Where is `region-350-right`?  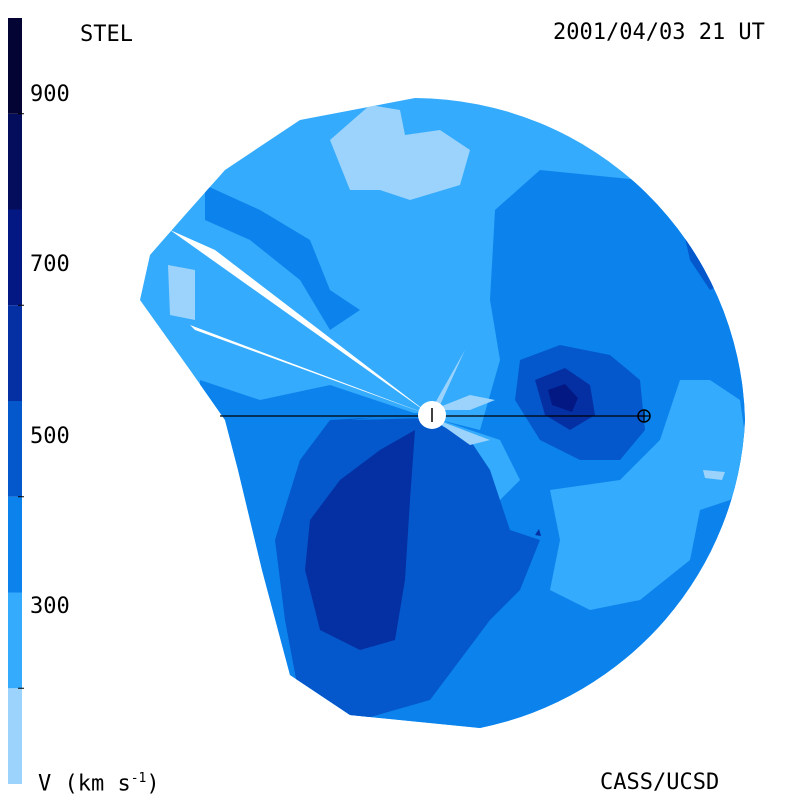
region-350-right is located at coordinates (647, 495).